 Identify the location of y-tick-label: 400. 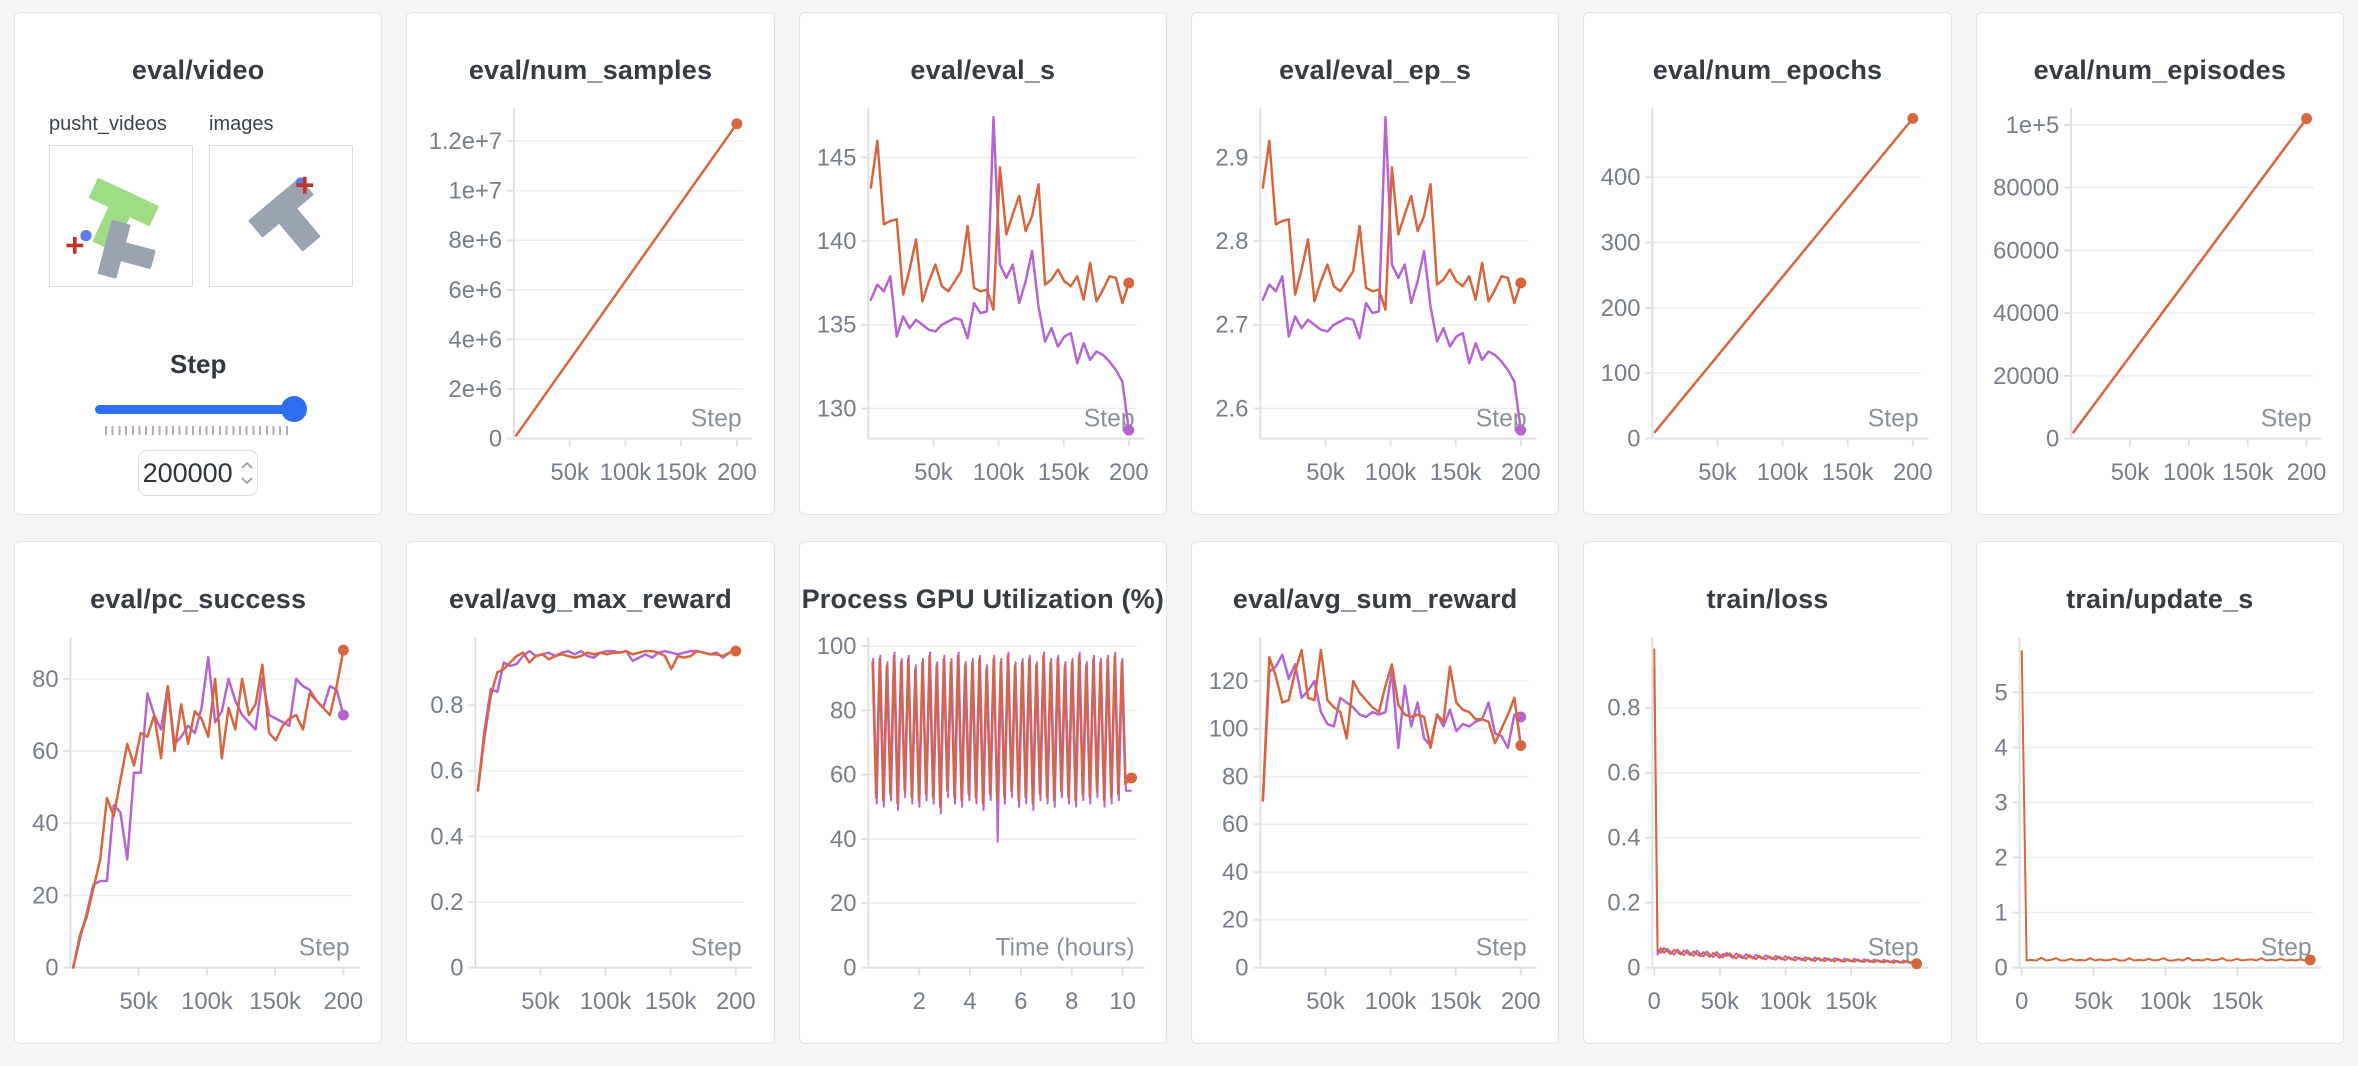
(1621, 177).